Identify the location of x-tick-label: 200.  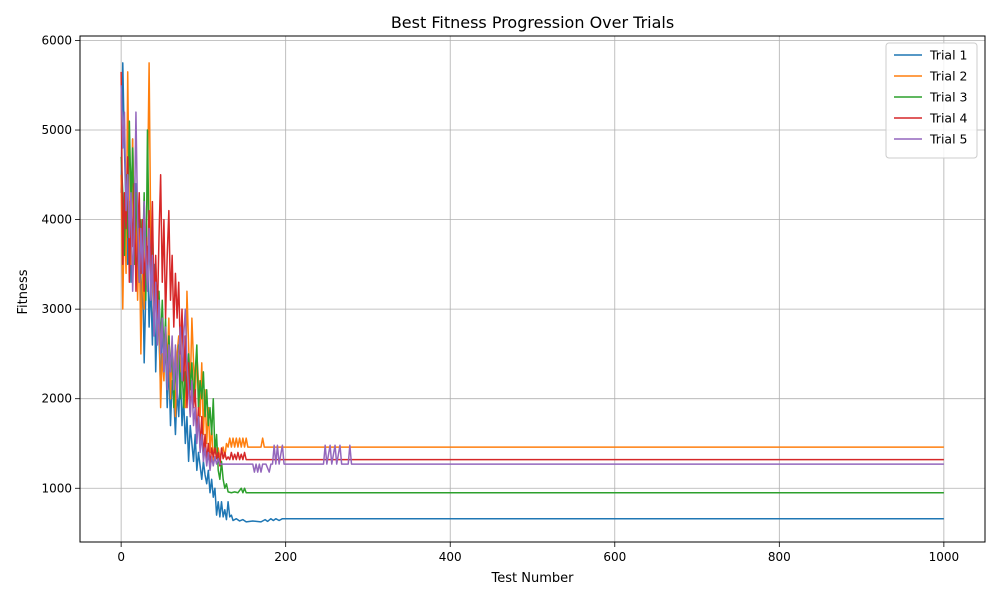
(285, 557).